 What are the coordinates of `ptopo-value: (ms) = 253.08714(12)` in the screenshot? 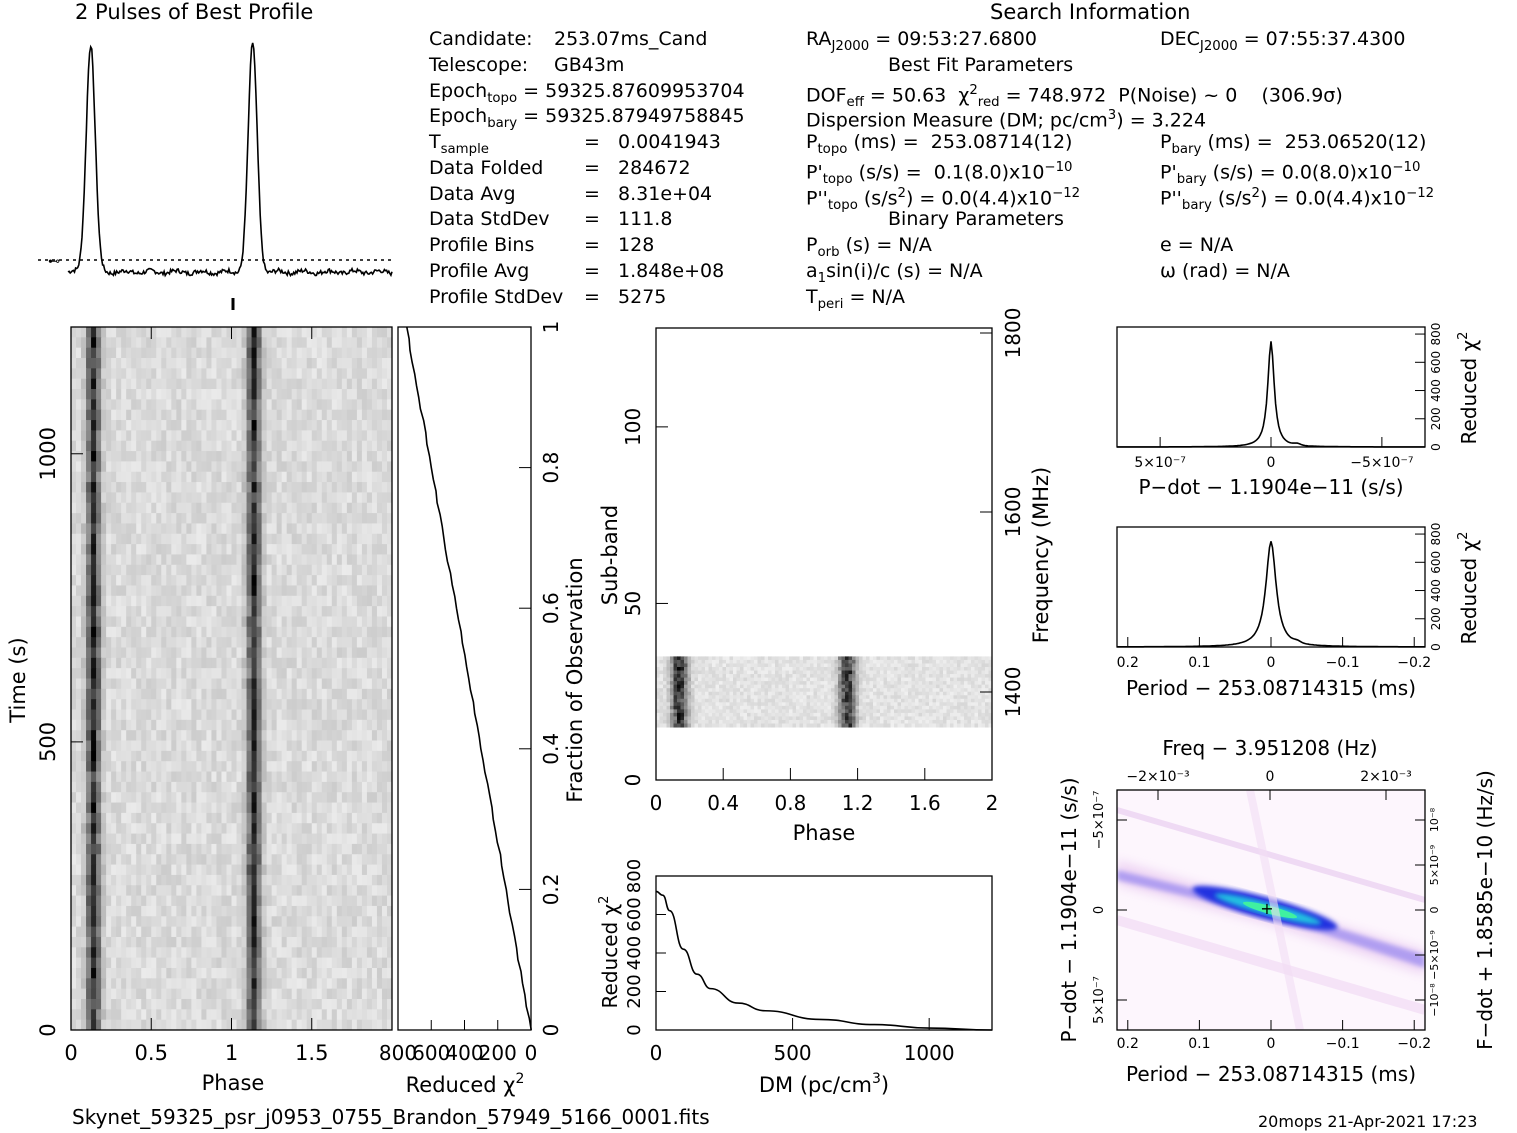 It's located at (963, 142).